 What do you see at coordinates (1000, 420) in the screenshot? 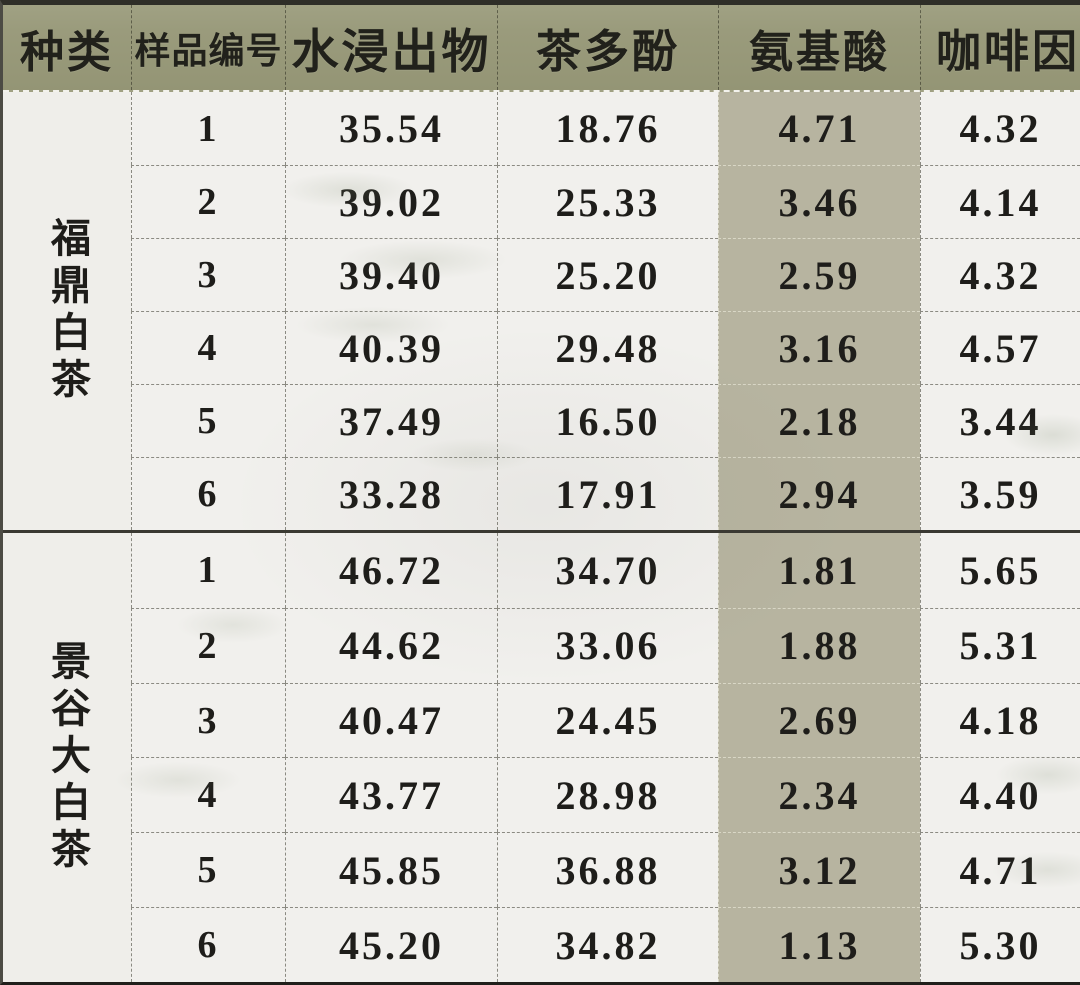
I see `caffeine-cell: 3.44` at bounding box center [1000, 420].